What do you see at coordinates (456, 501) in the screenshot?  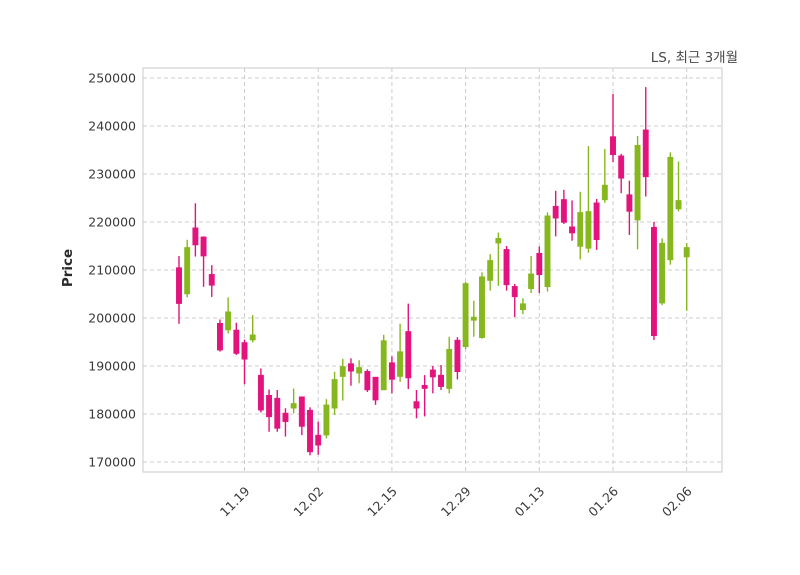 I see `x-tick-label: 12.29` at bounding box center [456, 501].